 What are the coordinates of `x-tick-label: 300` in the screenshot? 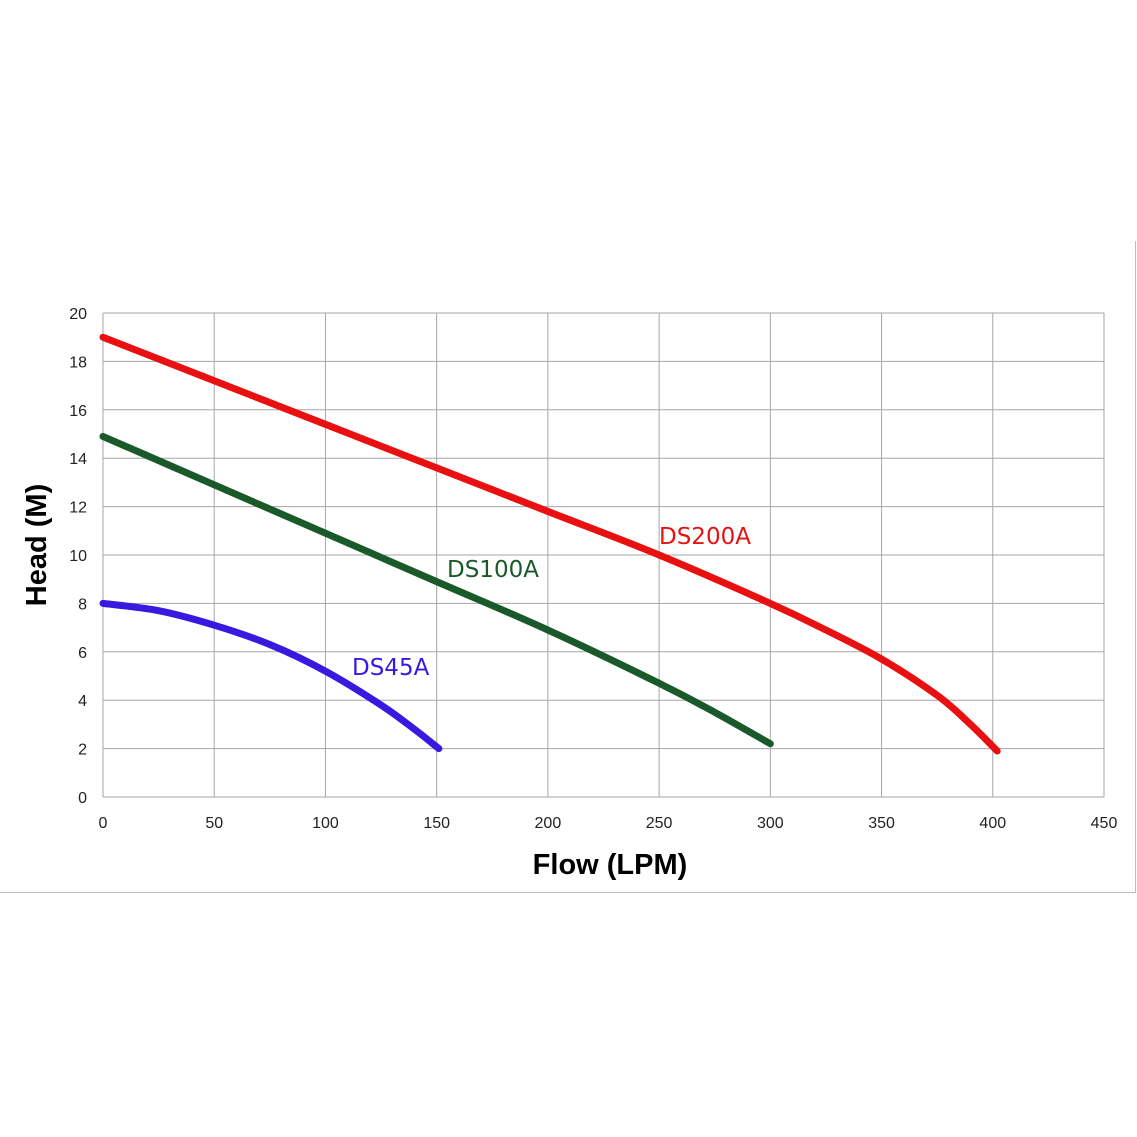 It's located at (770, 823).